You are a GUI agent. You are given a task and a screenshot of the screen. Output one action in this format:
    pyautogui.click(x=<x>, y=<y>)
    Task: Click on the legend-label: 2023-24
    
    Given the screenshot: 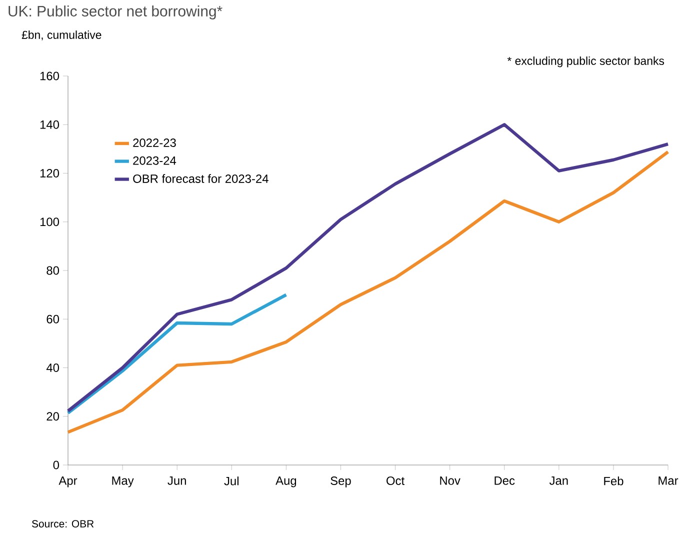 What is the action you would take?
    pyautogui.click(x=154, y=160)
    